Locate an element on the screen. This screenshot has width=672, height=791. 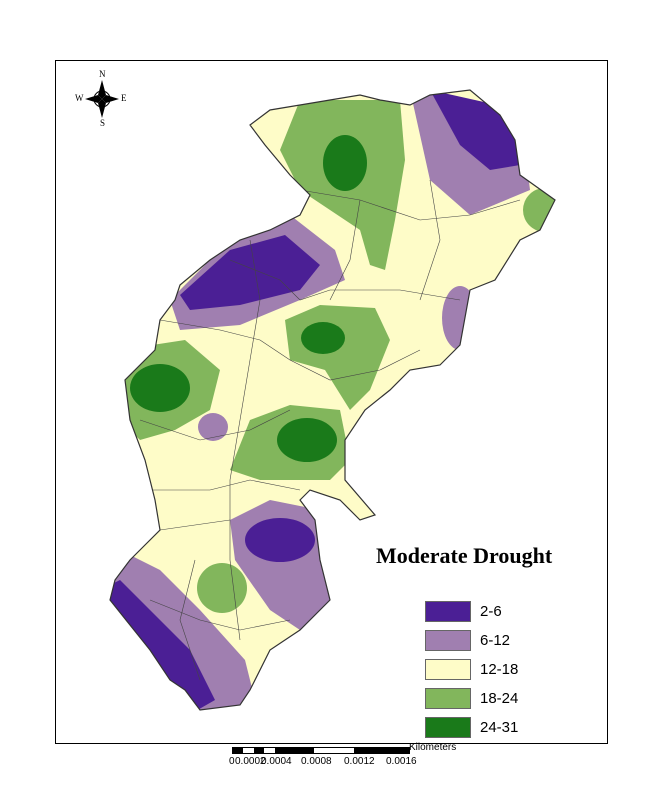
legend-item: 6-12 is located at coordinates (471, 640).